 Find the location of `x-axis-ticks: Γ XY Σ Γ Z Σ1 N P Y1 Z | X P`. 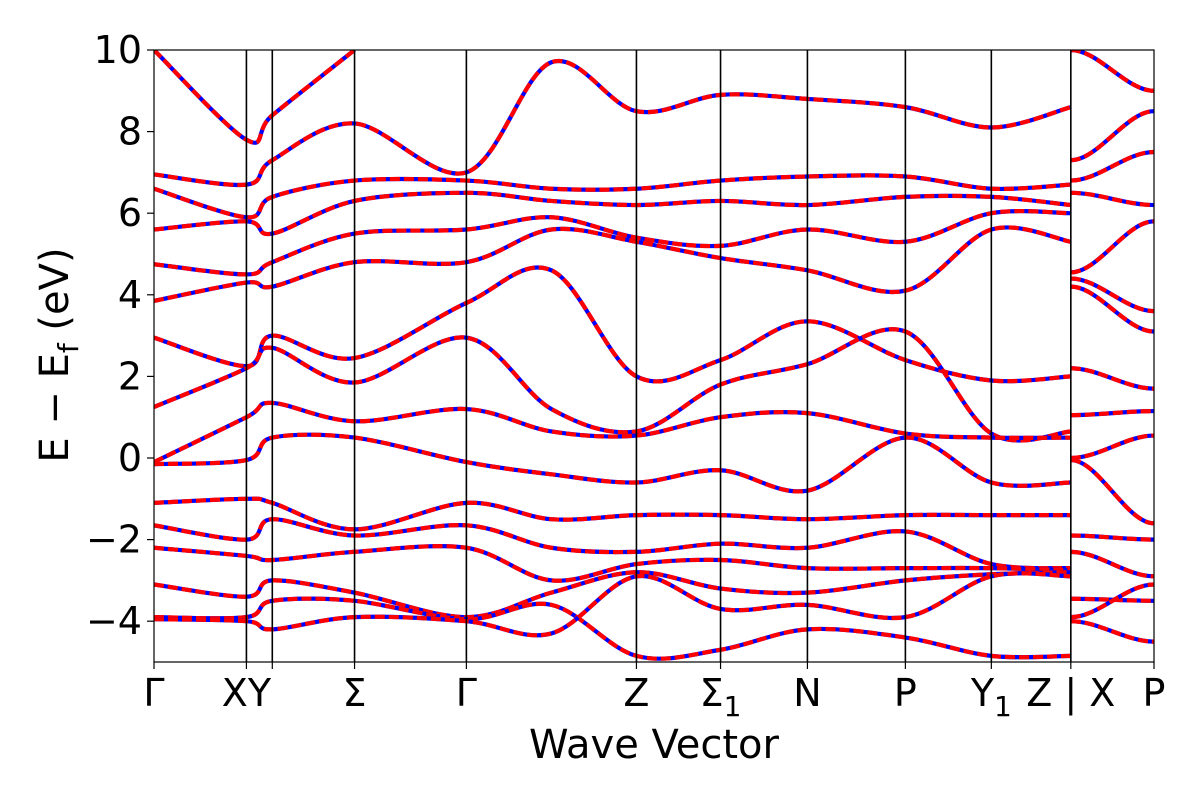

x-axis-ticks: Γ XY Σ Γ Z Σ1 N P Y1 Z | X P is located at coordinates (654, 692).